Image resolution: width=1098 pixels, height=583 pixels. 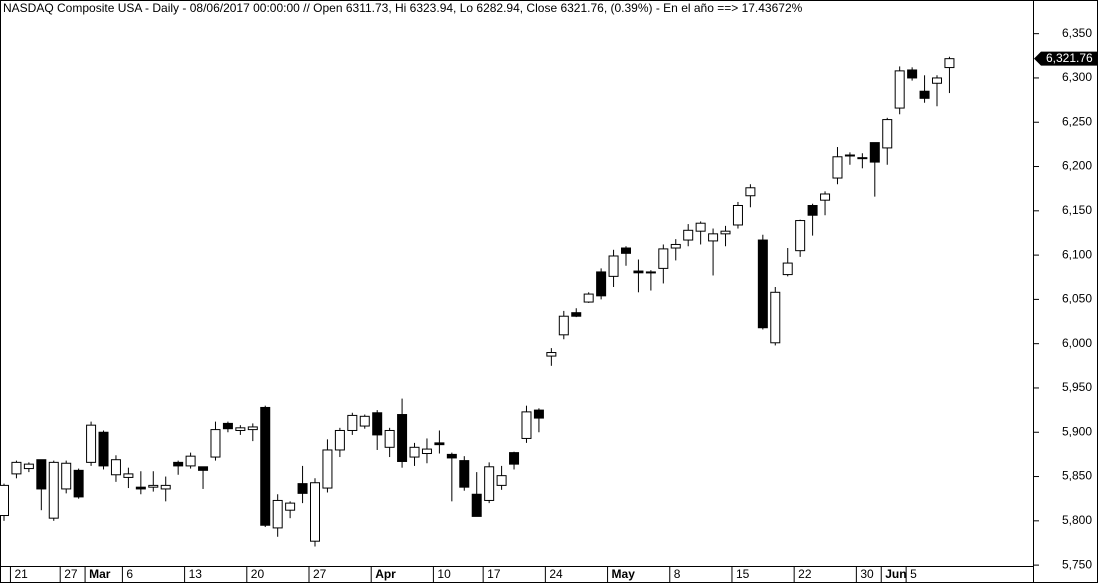 I want to click on x-tick-label: 10, so click(x=444, y=574).